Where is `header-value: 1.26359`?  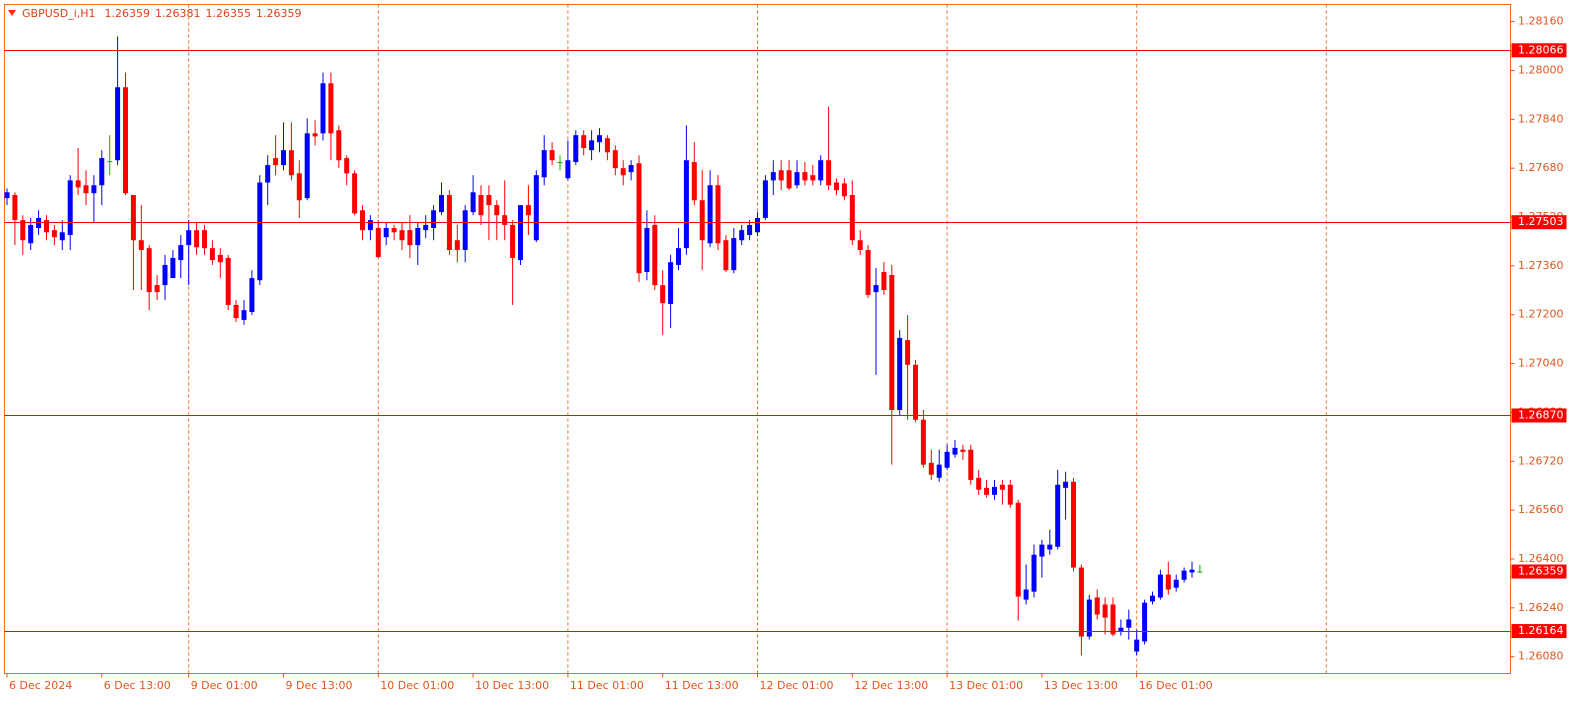 header-value: 1.26359 is located at coordinates (279, 13).